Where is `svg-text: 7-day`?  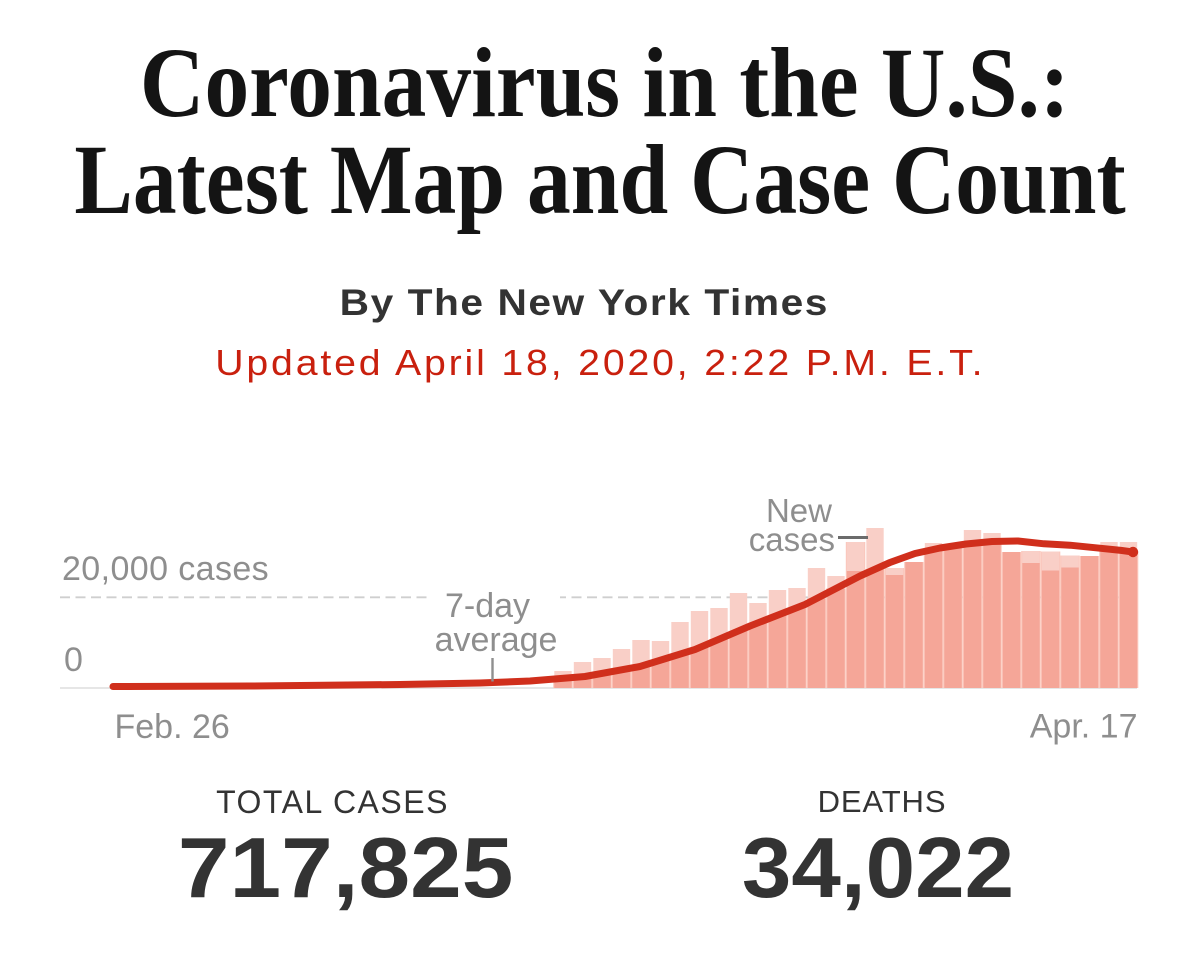
svg-text: 7-day is located at coordinates (487, 606).